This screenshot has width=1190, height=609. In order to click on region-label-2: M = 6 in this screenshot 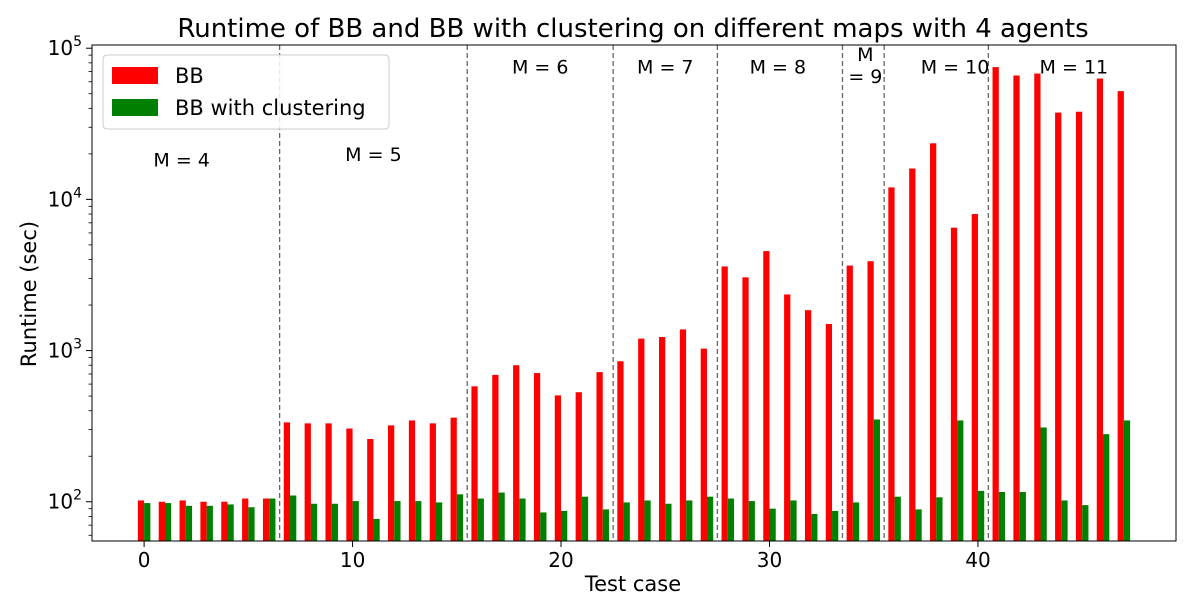, I will do `click(540, 68)`.